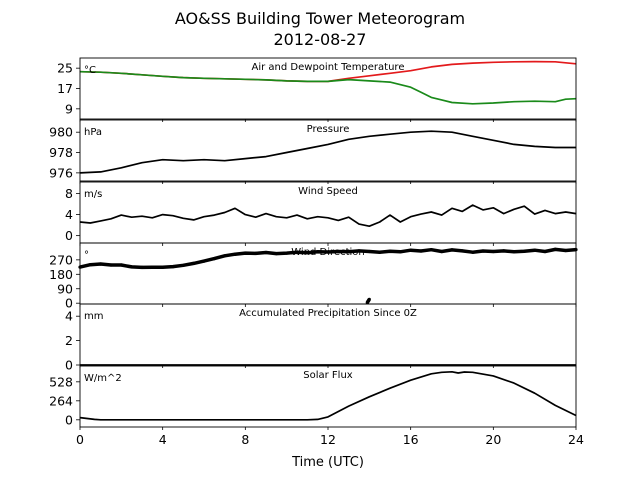  I want to click on panel-2: 976 978 980 Pressure hPa, so click(313, 150).